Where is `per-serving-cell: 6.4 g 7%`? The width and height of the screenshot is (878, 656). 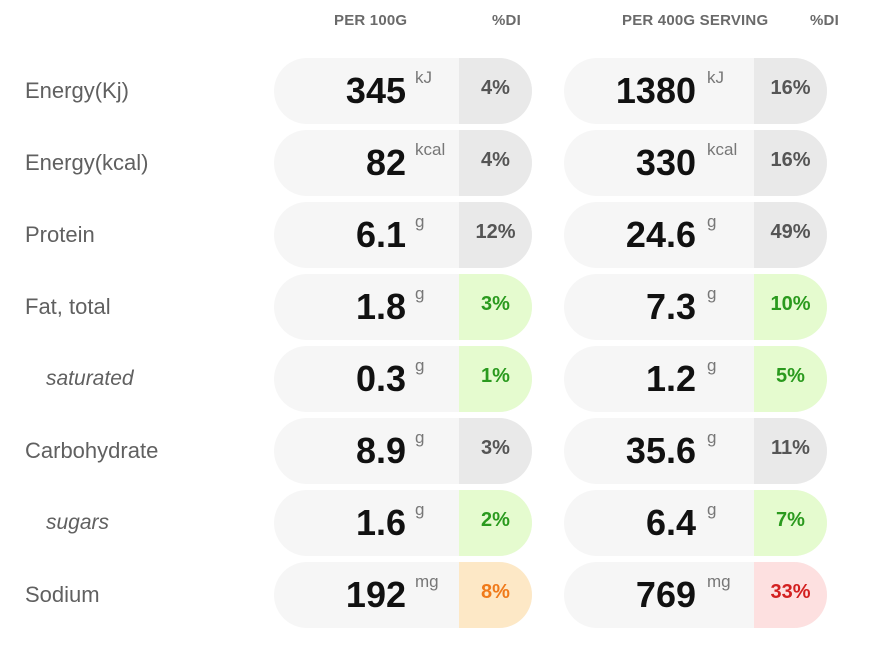
per-serving-cell: 6.4 g 7% is located at coordinates (695, 523).